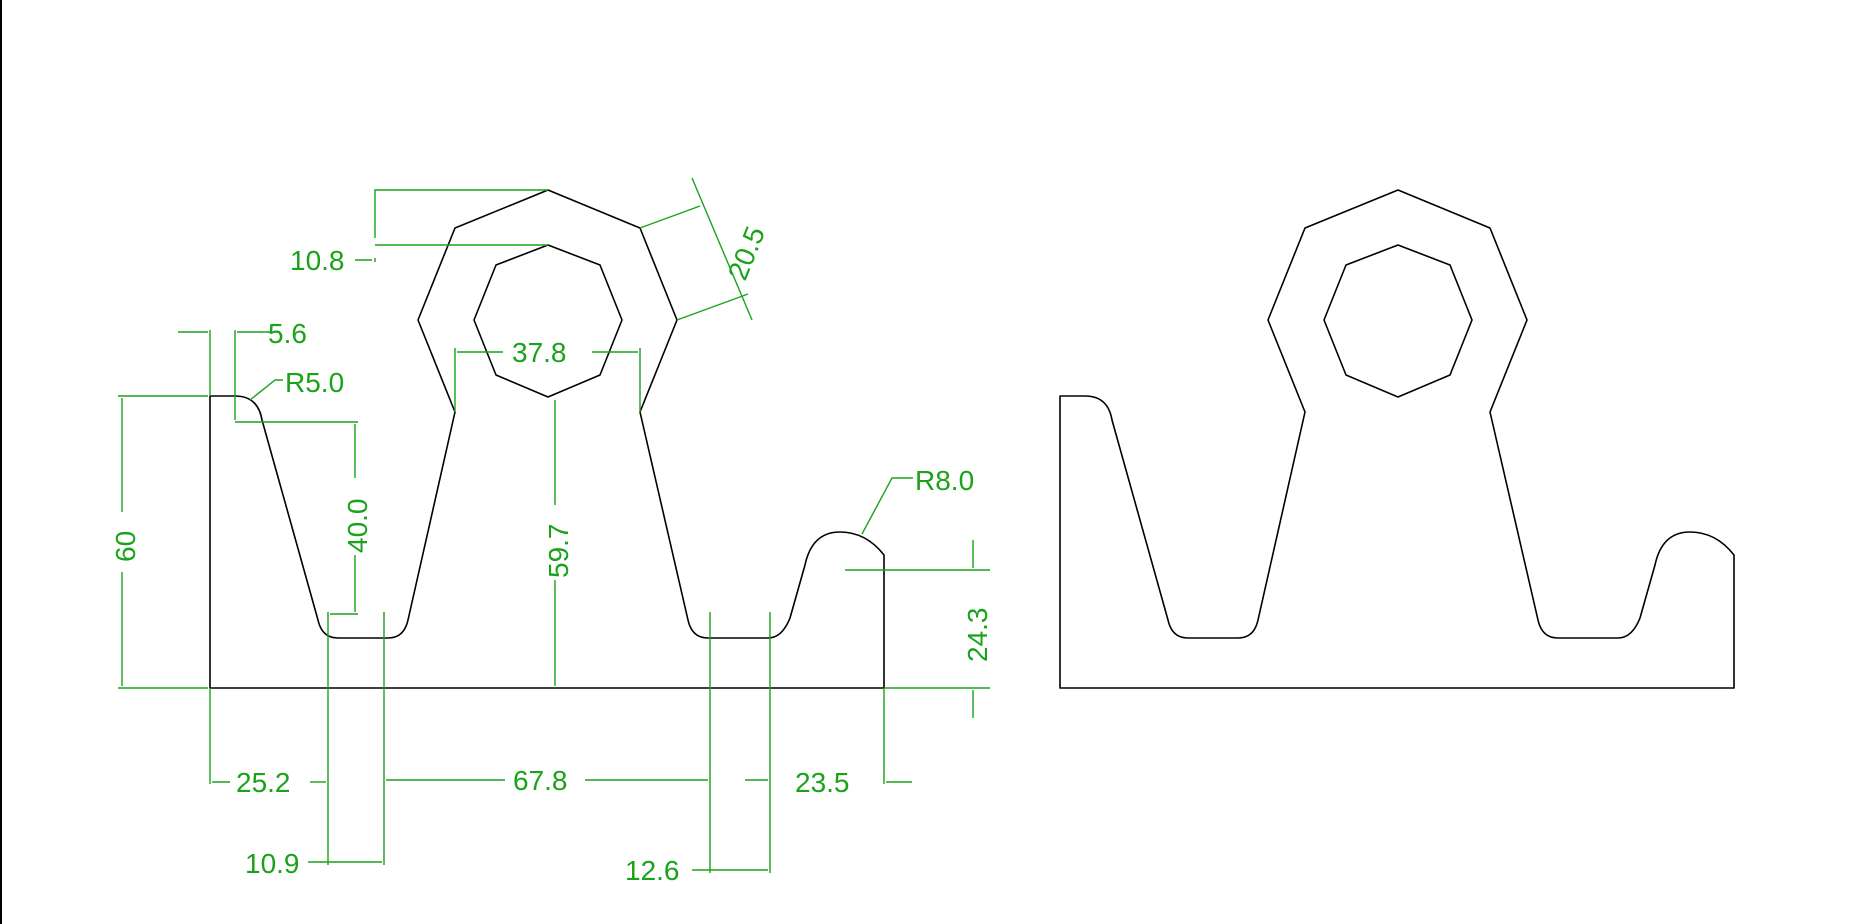 This screenshot has width=1869, height=924. What do you see at coordinates (540, 780) in the screenshot?
I see `dim-text-67-8: 67.8` at bounding box center [540, 780].